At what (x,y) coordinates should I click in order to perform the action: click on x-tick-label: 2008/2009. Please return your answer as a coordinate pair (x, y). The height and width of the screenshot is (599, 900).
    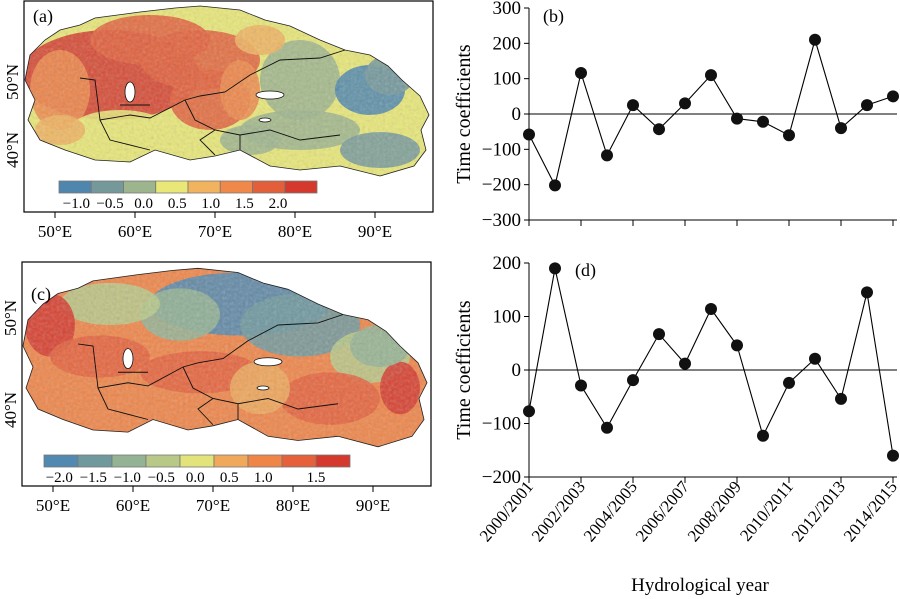
    Looking at the image, I should click on (714, 511).